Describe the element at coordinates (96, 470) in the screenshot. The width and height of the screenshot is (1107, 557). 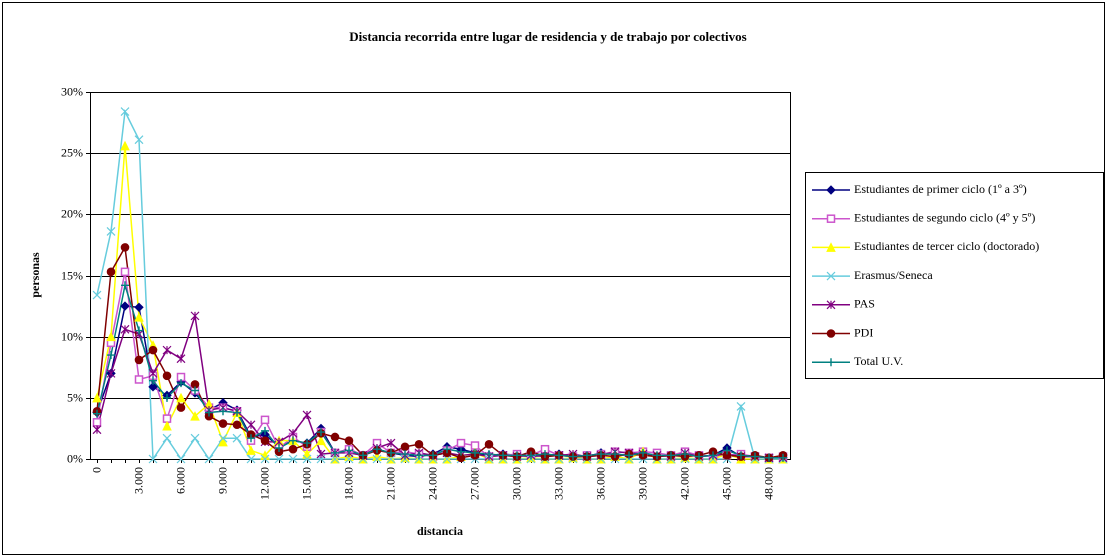
I see `x-tick-label: 0` at that location.